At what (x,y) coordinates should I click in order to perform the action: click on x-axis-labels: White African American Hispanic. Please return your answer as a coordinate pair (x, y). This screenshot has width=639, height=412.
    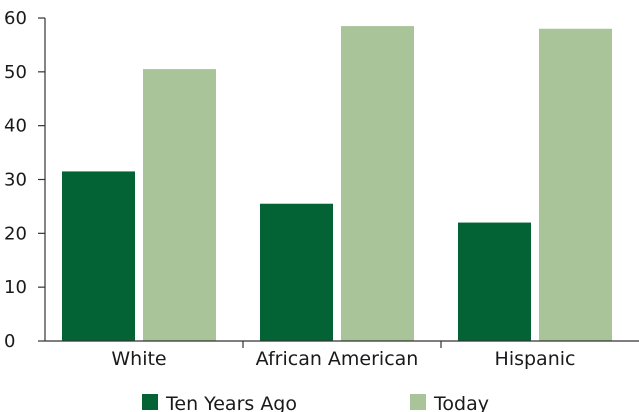
    Looking at the image, I should click on (343, 359).